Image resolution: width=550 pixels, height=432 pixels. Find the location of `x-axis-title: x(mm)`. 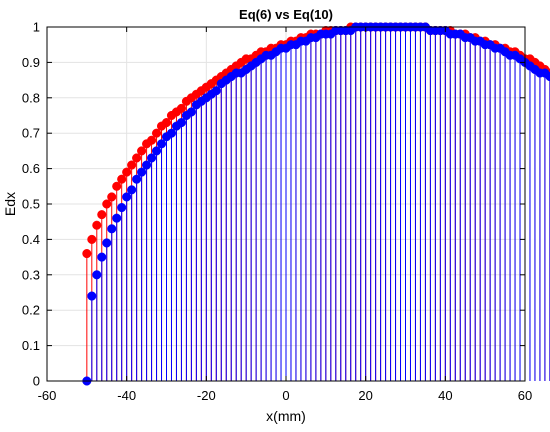

x-axis-title: x(mm) is located at coordinates (286, 416).